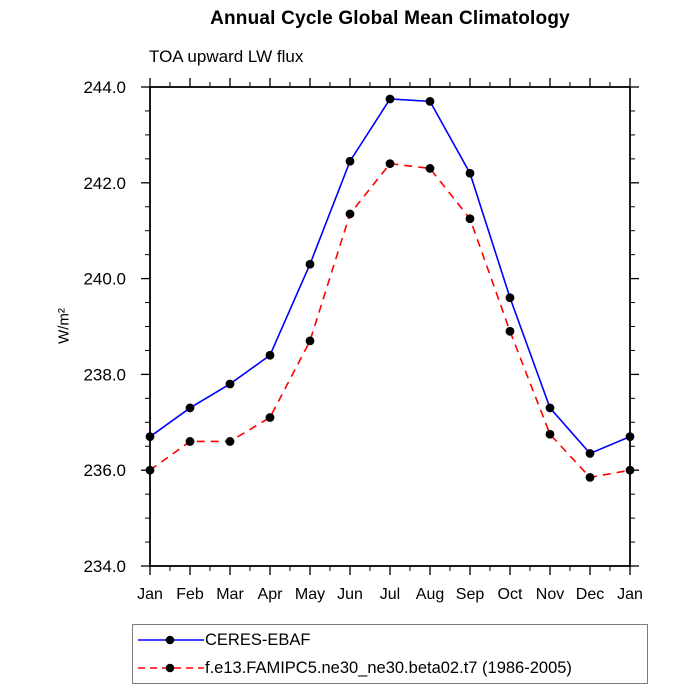  What do you see at coordinates (104, 183) in the screenshot?
I see `y-tick-label: 242.0` at bounding box center [104, 183].